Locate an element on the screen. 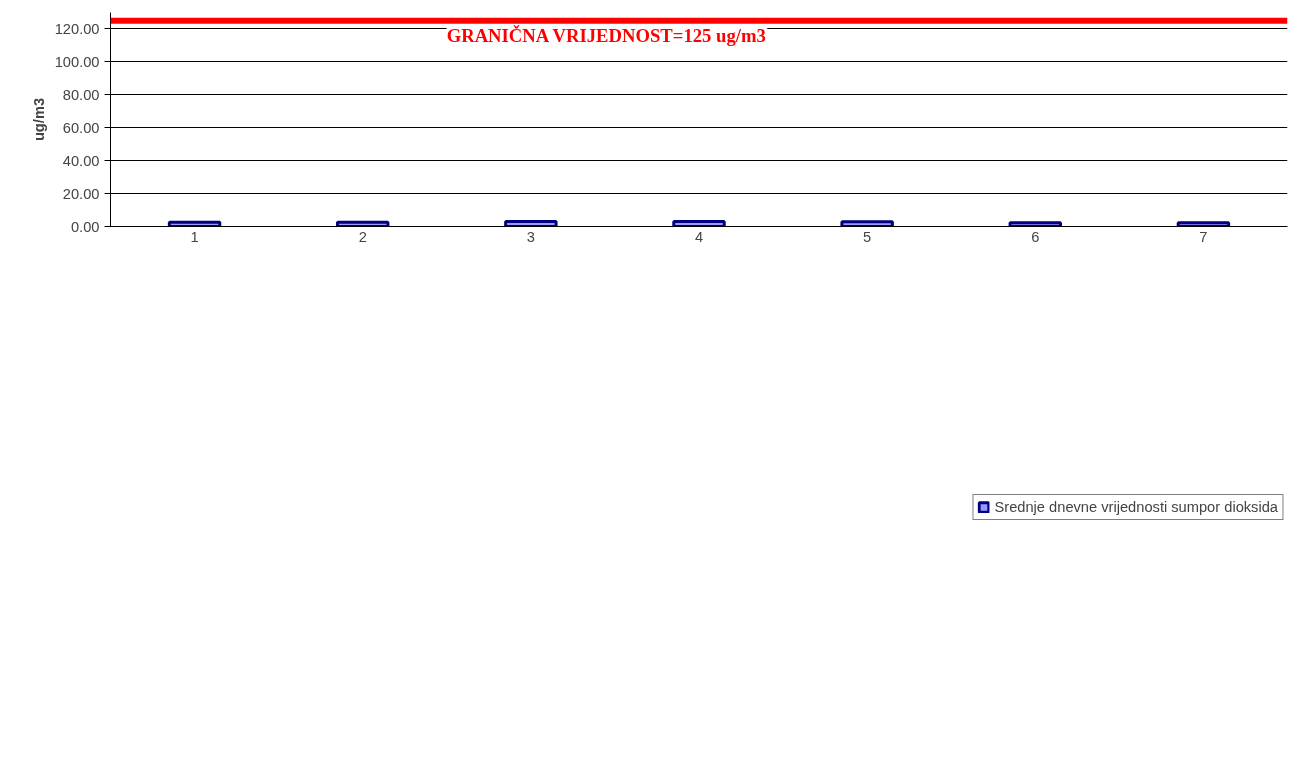 The image size is (1297, 762). y-tick-label: 80.00 is located at coordinates (81, 94).